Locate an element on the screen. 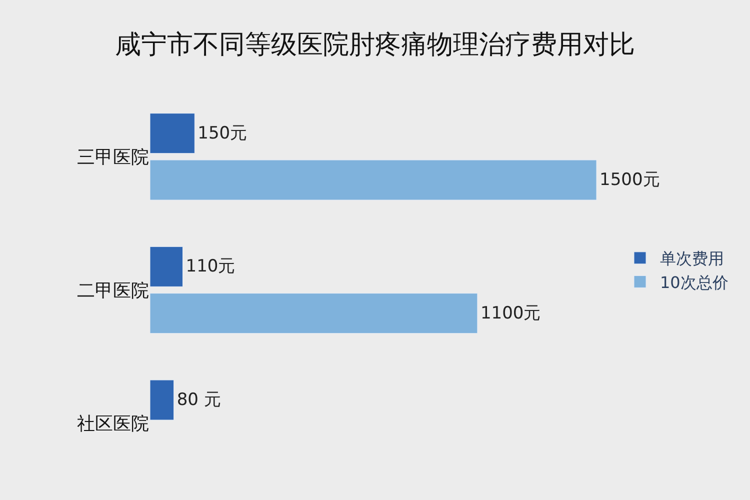 The image size is (750, 500). y-tick-label: 社区医院 is located at coordinates (113, 424).